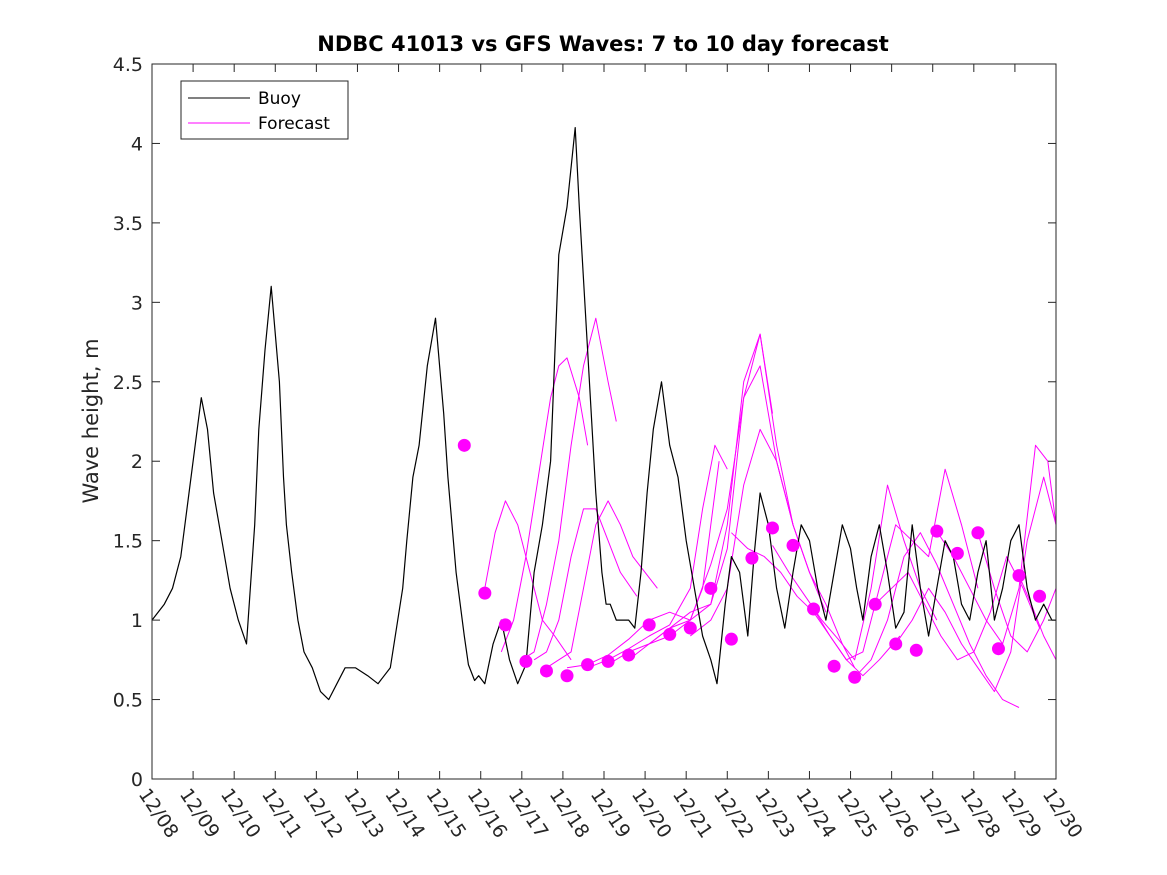 The height and width of the screenshot is (875, 1167). What do you see at coordinates (137, 780) in the screenshot?
I see `y-tick-label: 0` at bounding box center [137, 780].